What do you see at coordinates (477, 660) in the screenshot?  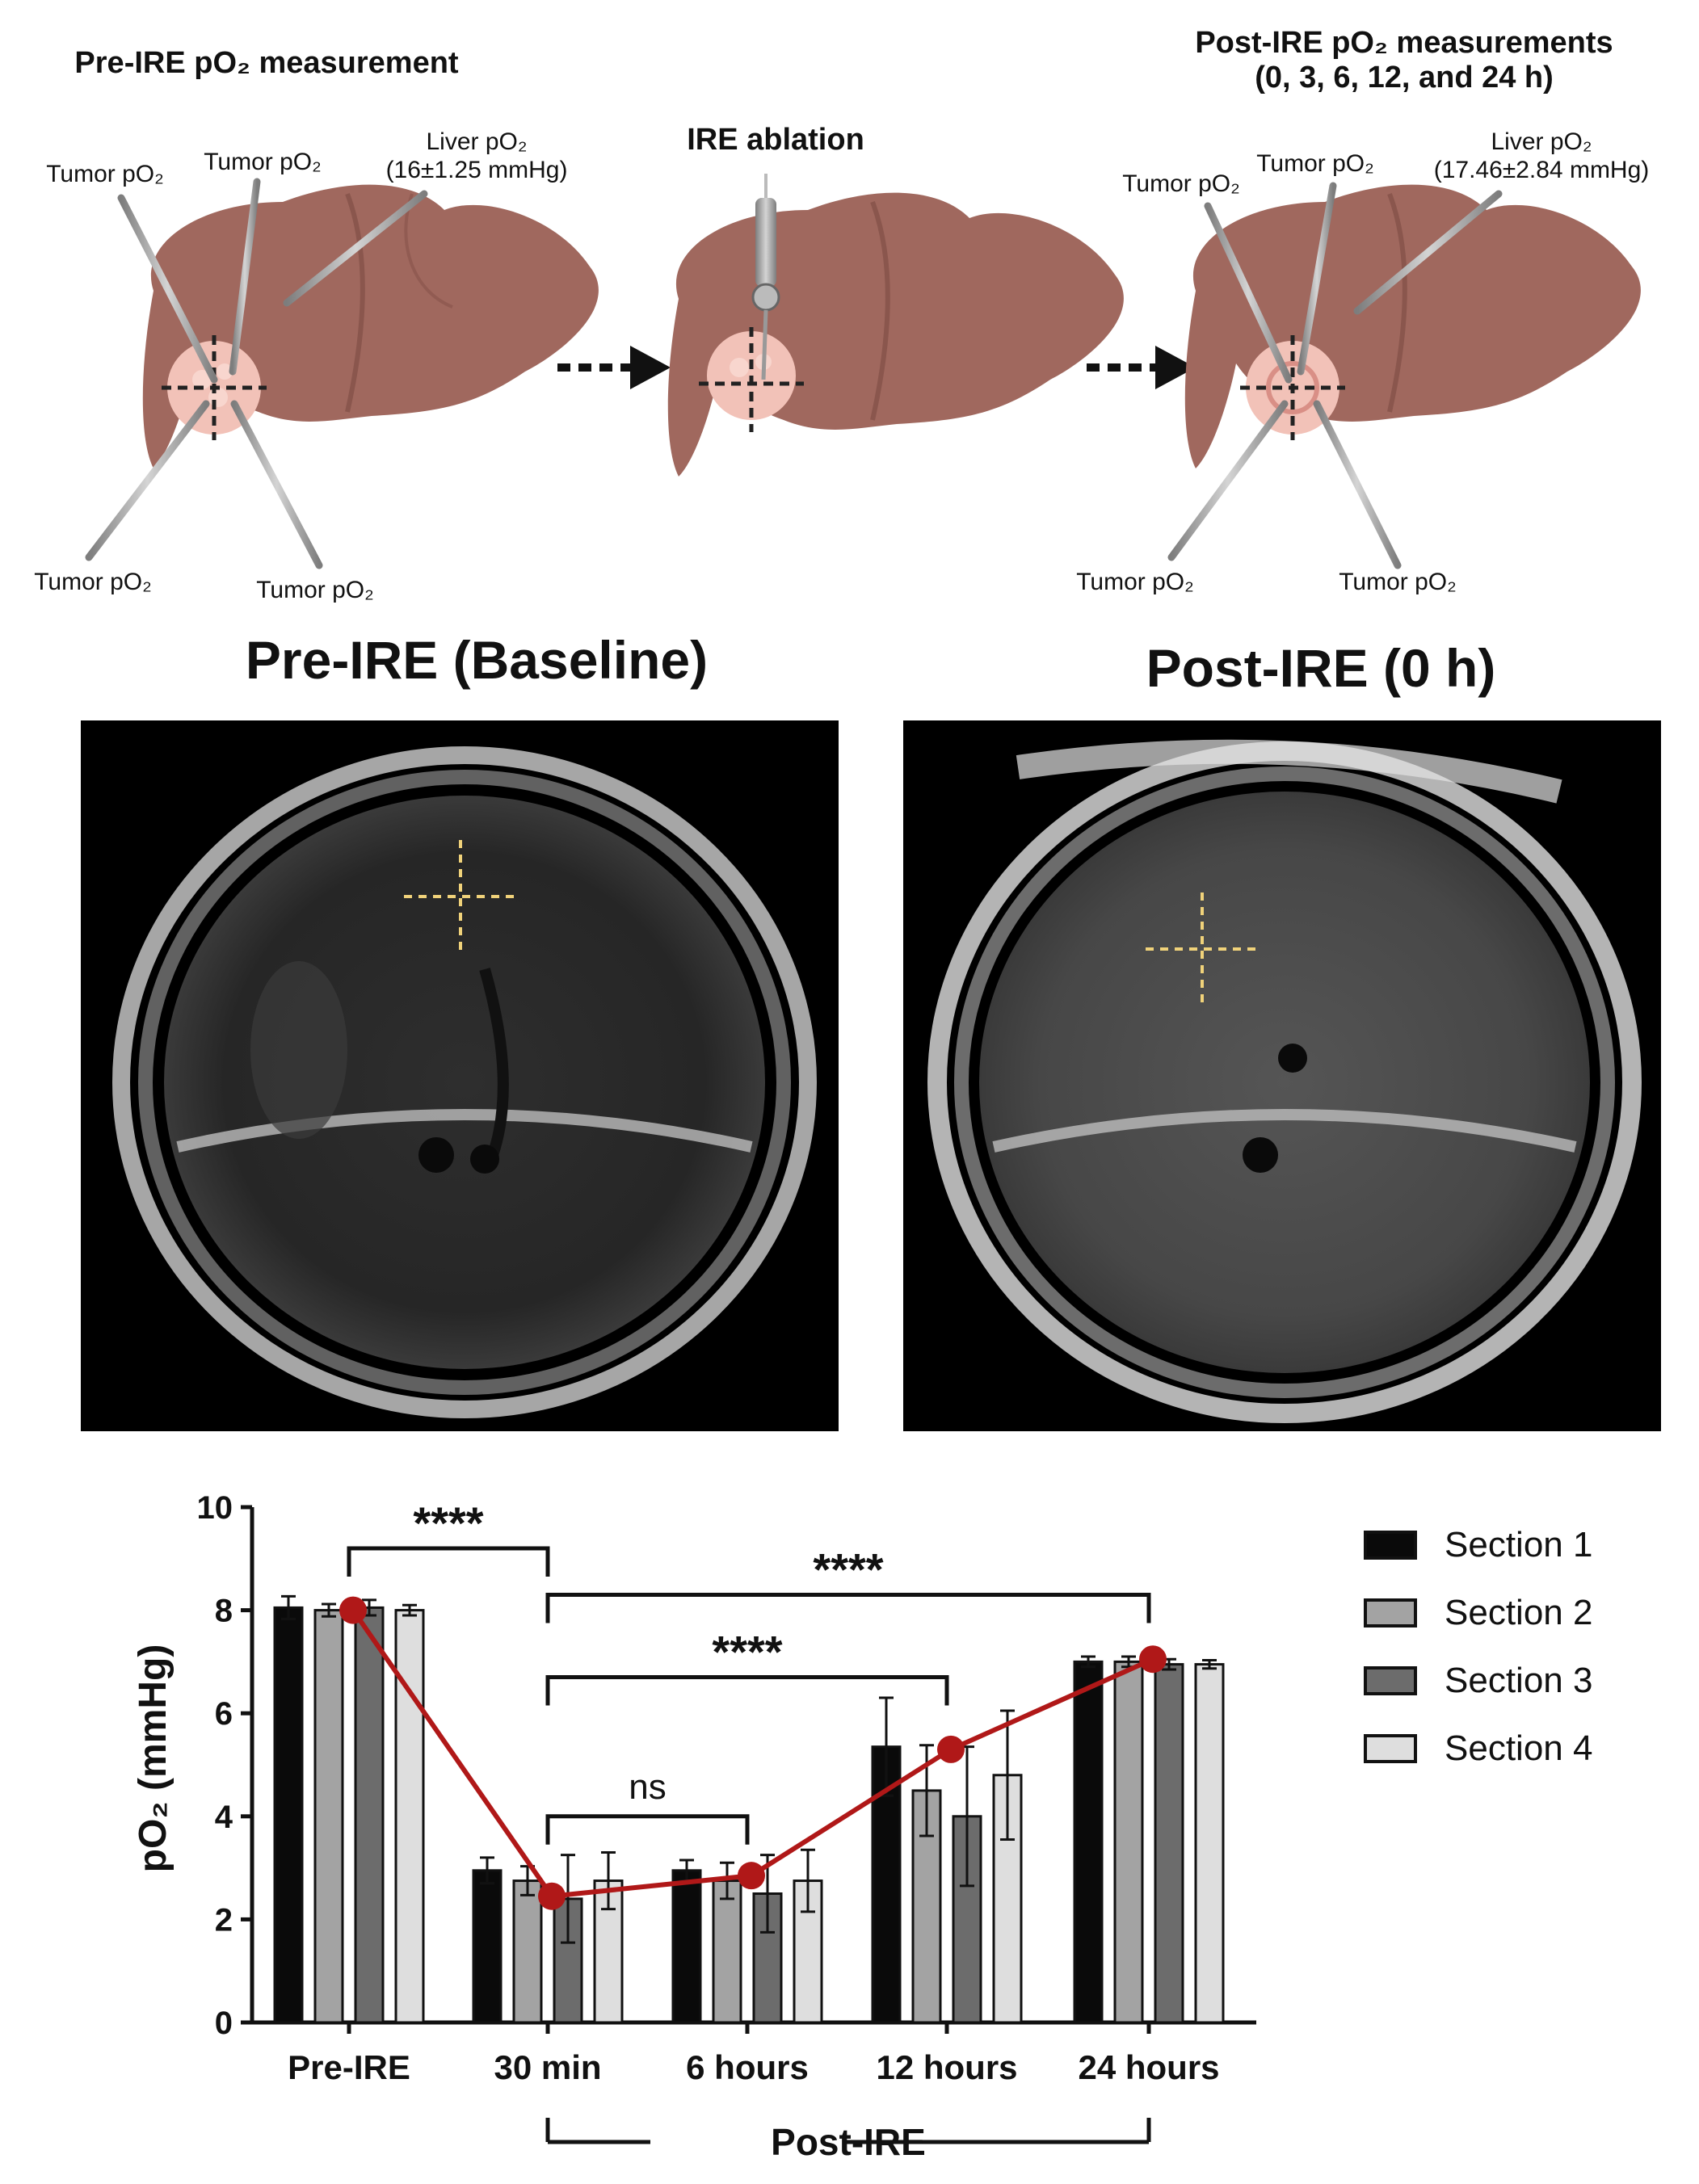 I see `pre-image-title: Pre-IRE (Baseline)` at bounding box center [477, 660].